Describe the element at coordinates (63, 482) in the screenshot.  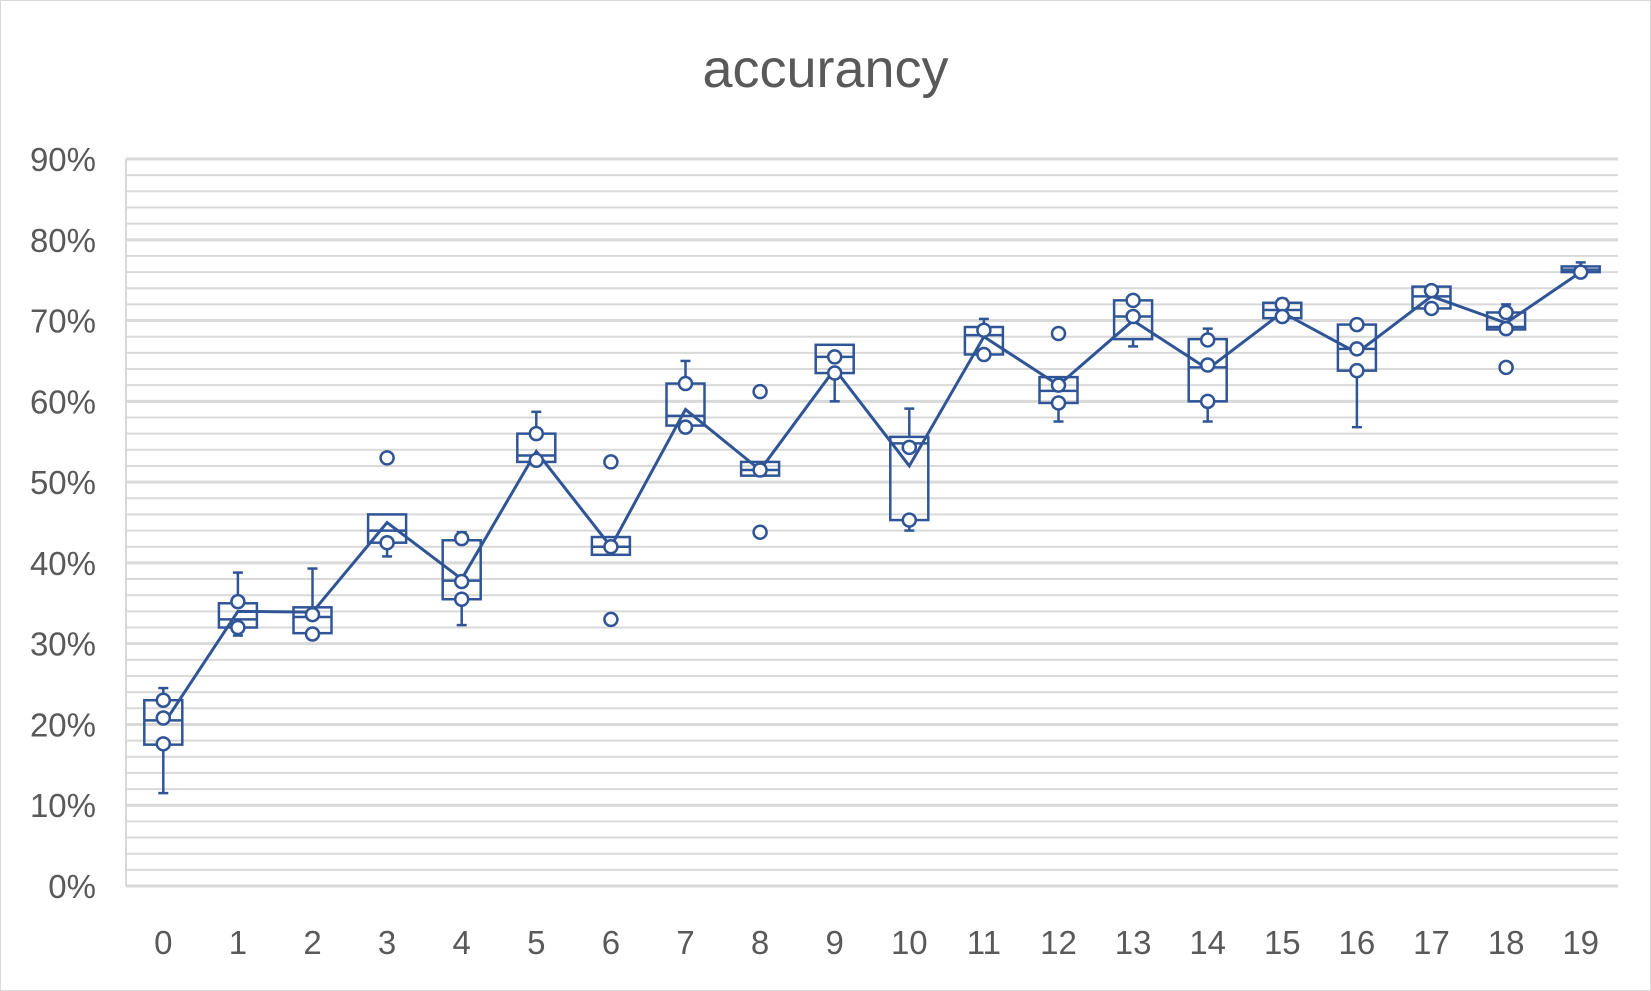
I see `y-tick-label: 50%` at that location.